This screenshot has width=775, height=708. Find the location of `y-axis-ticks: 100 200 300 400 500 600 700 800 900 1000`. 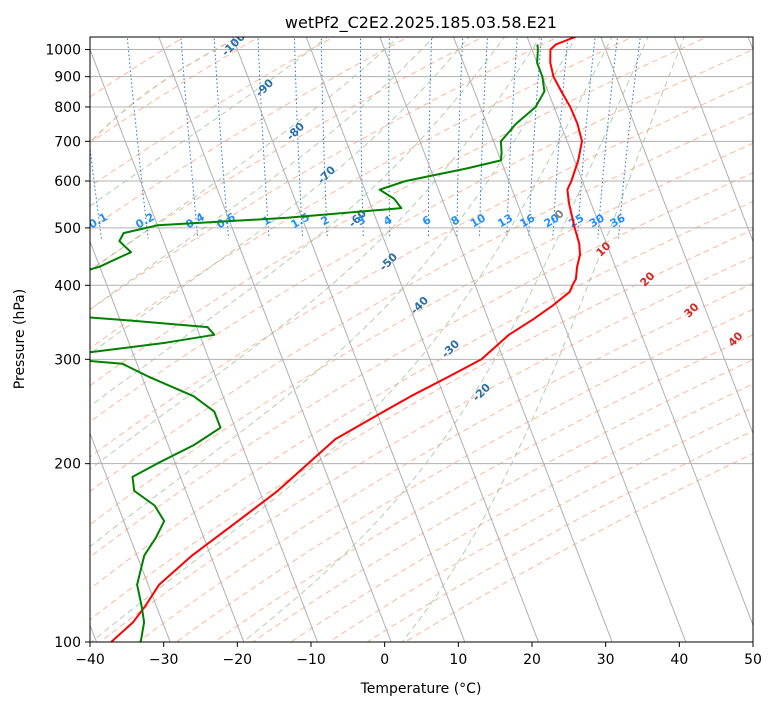

y-axis-ticks: 100 200 300 400 500 600 700 800 900 1000 is located at coordinates (67, 347).